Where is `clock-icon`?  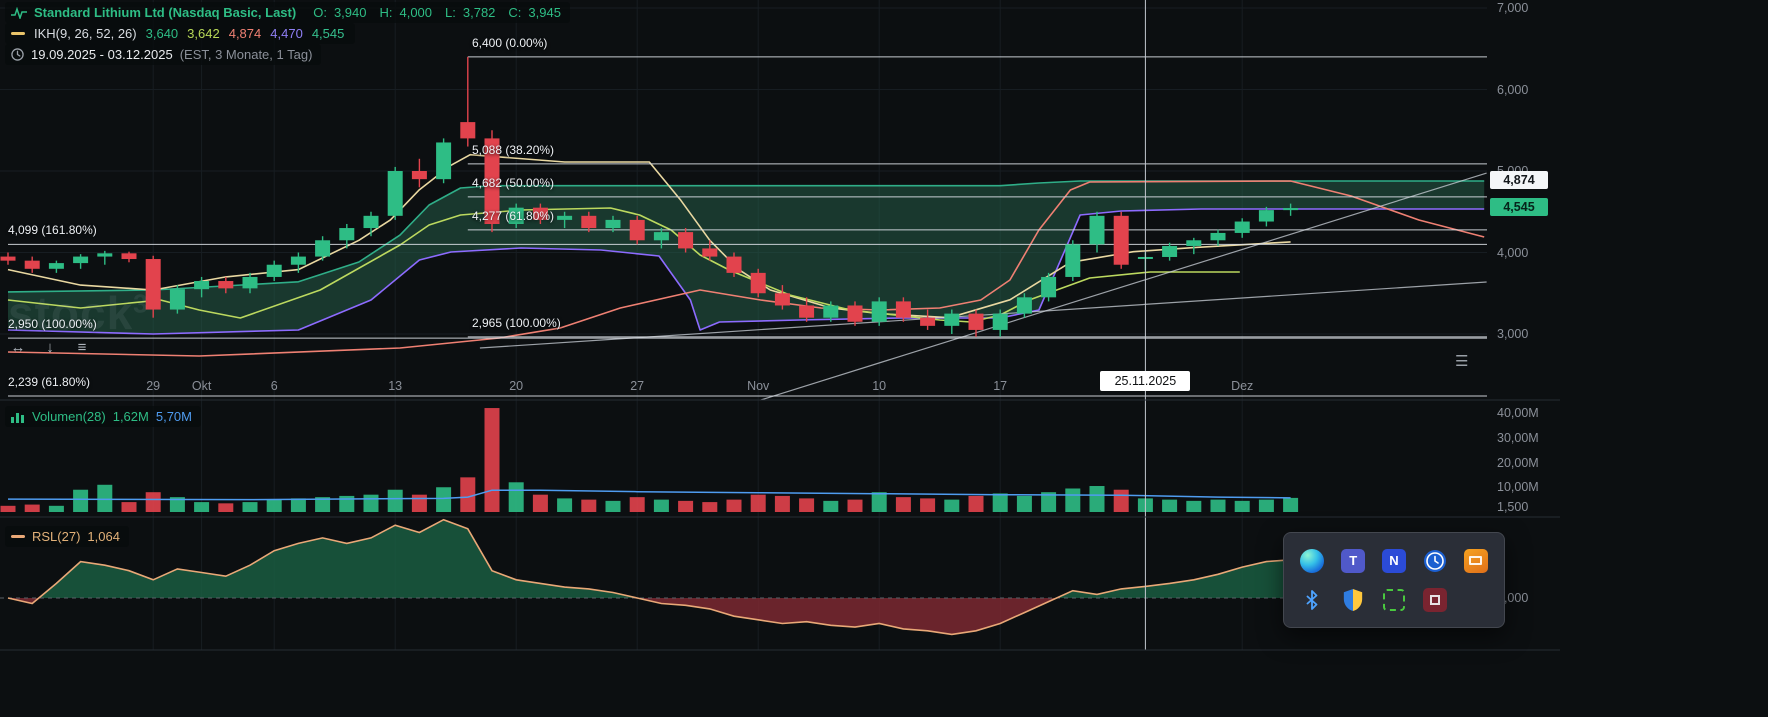 clock-icon is located at coordinates (17, 54).